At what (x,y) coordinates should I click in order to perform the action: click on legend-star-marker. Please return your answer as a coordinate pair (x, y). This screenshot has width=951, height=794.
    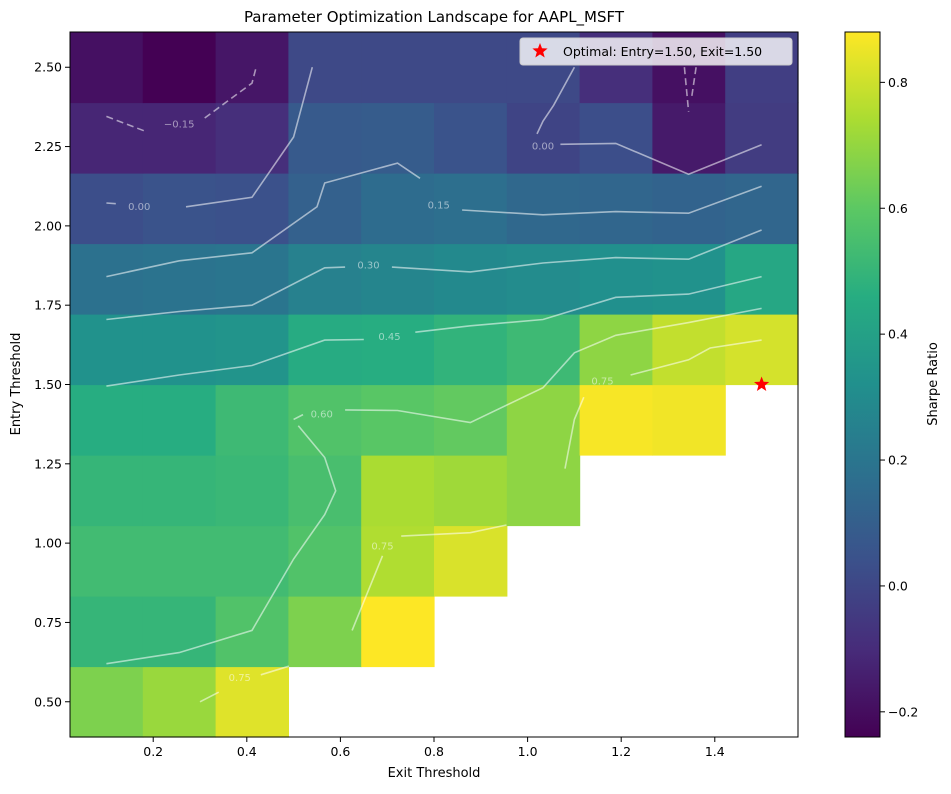
    Looking at the image, I should click on (540, 50).